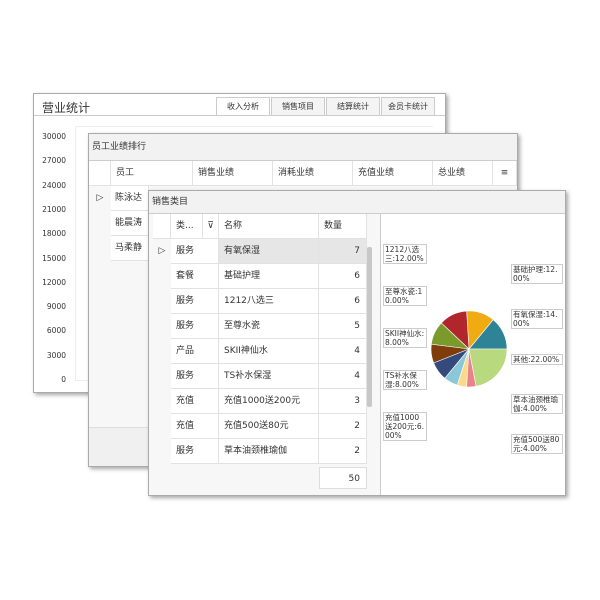  What do you see at coordinates (56, 331) in the screenshot?
I see `y-tick-label: 6000` at bounding box center [56, 331].